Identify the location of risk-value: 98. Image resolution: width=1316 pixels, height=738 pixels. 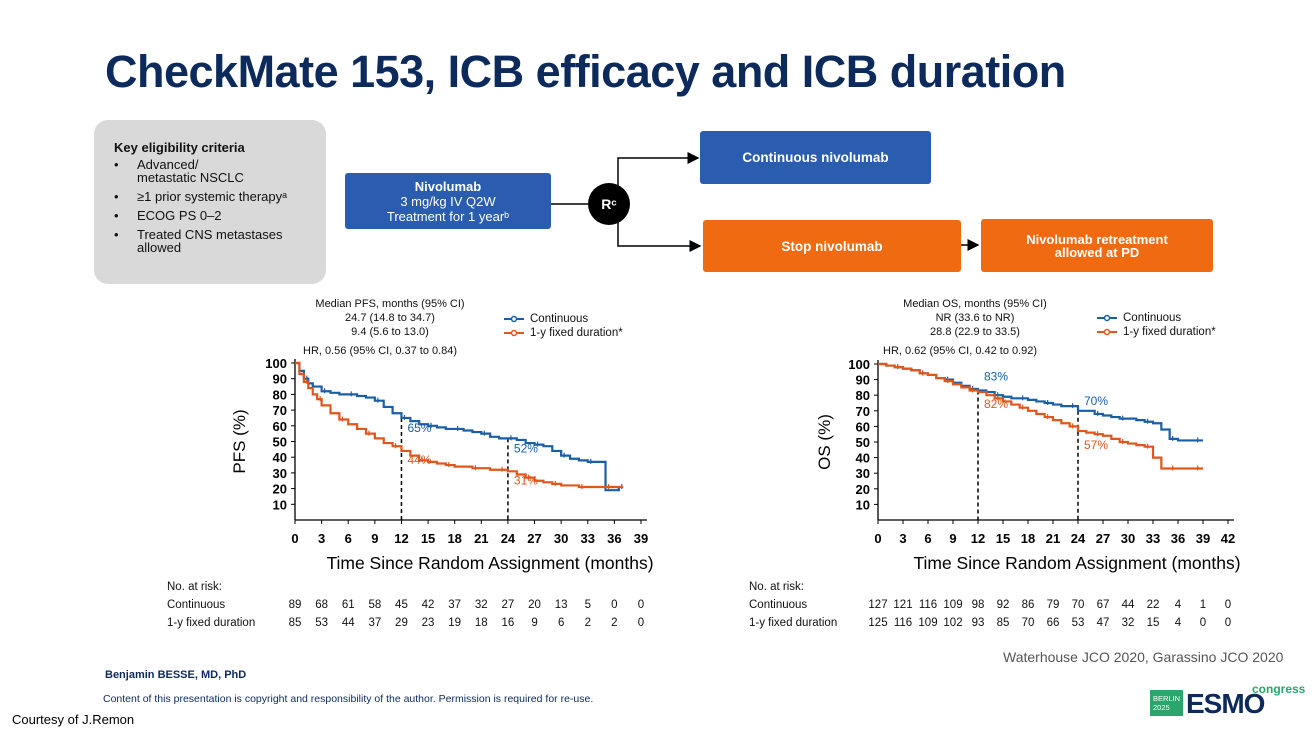
(978, 605).